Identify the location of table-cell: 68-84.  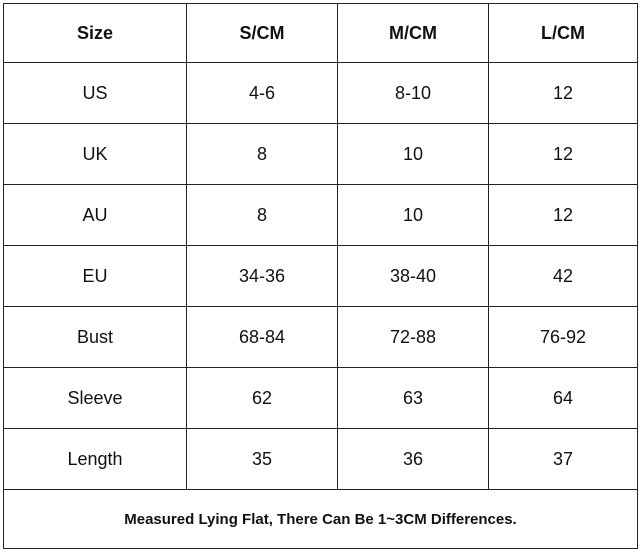
(262, 337).